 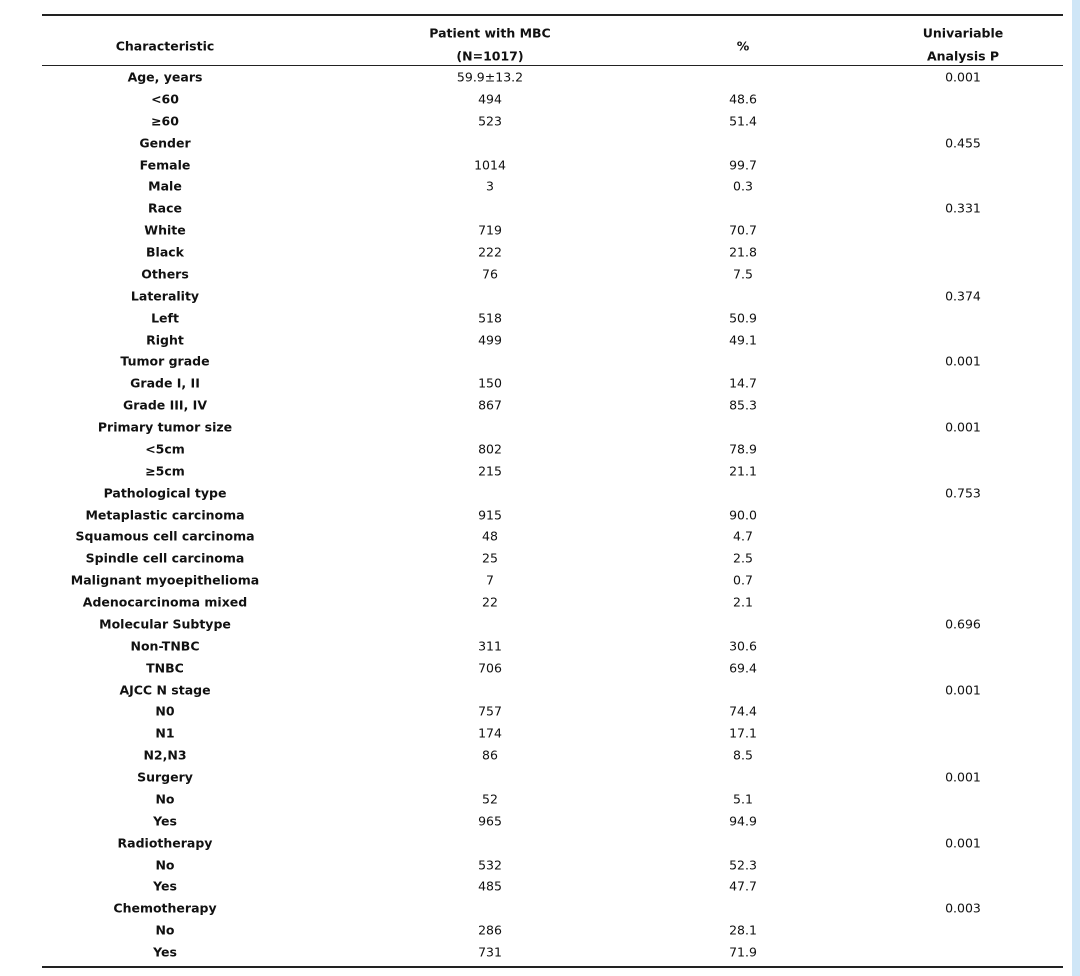 I want to click on row-label: Left, so click(x=165, y=318).